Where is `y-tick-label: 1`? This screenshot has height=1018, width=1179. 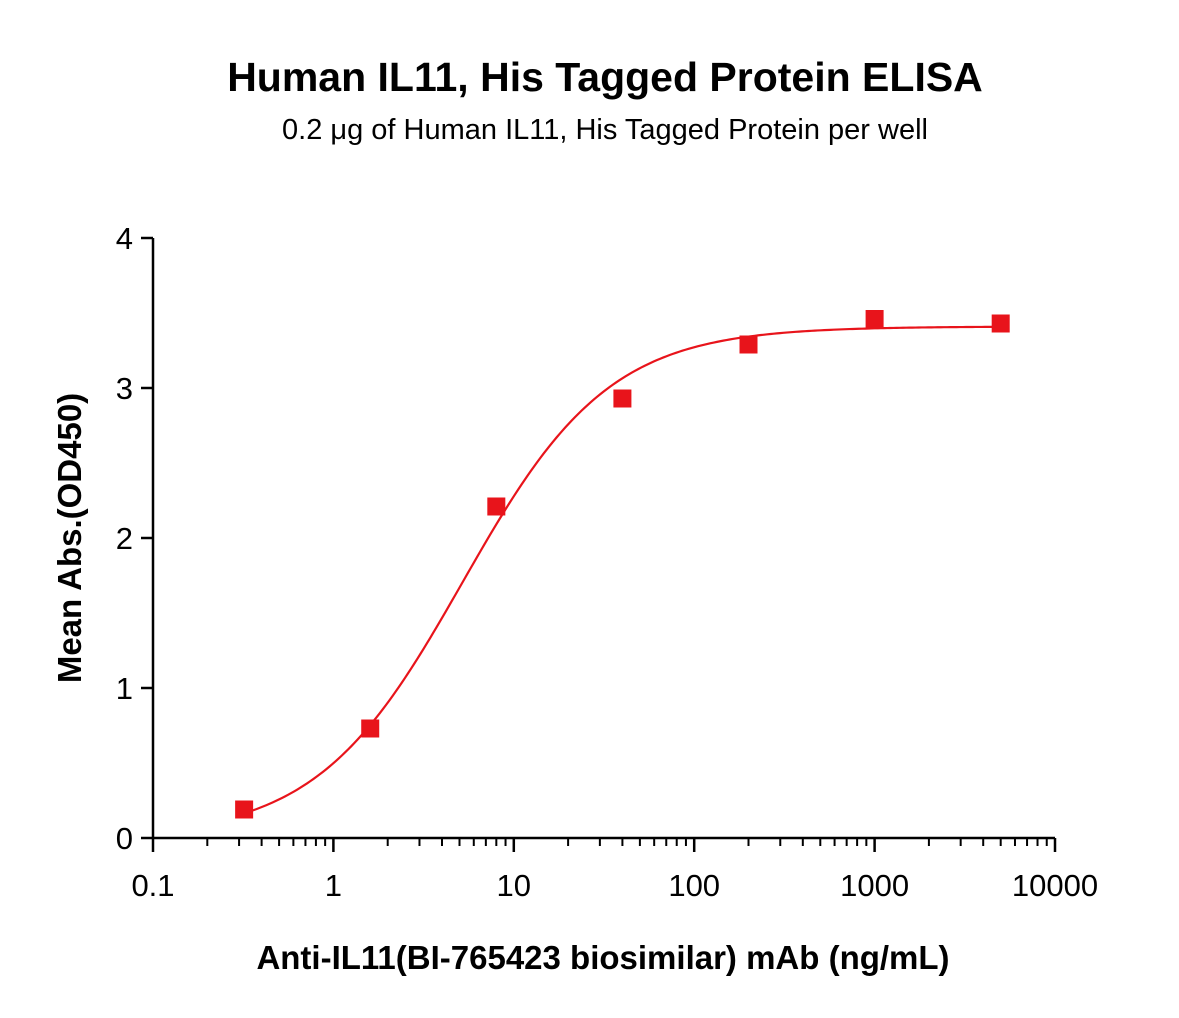 y-tick-label: 1 is located at coordinates (124, 688).